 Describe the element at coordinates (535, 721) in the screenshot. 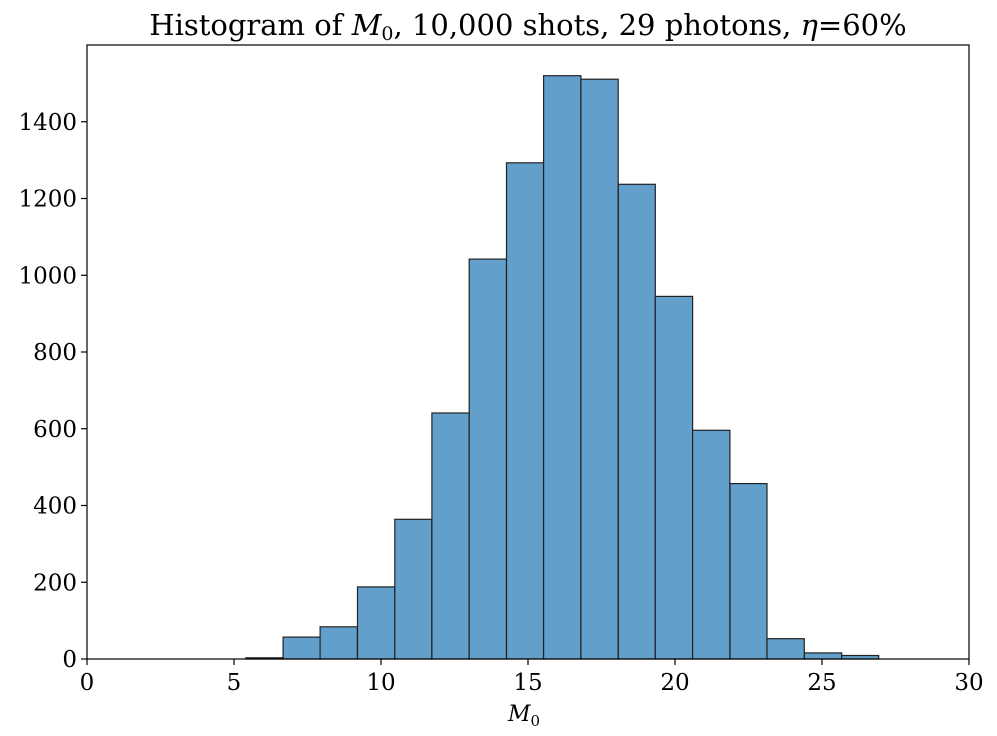

I see `x-axis-label-sub: 0` at that location.